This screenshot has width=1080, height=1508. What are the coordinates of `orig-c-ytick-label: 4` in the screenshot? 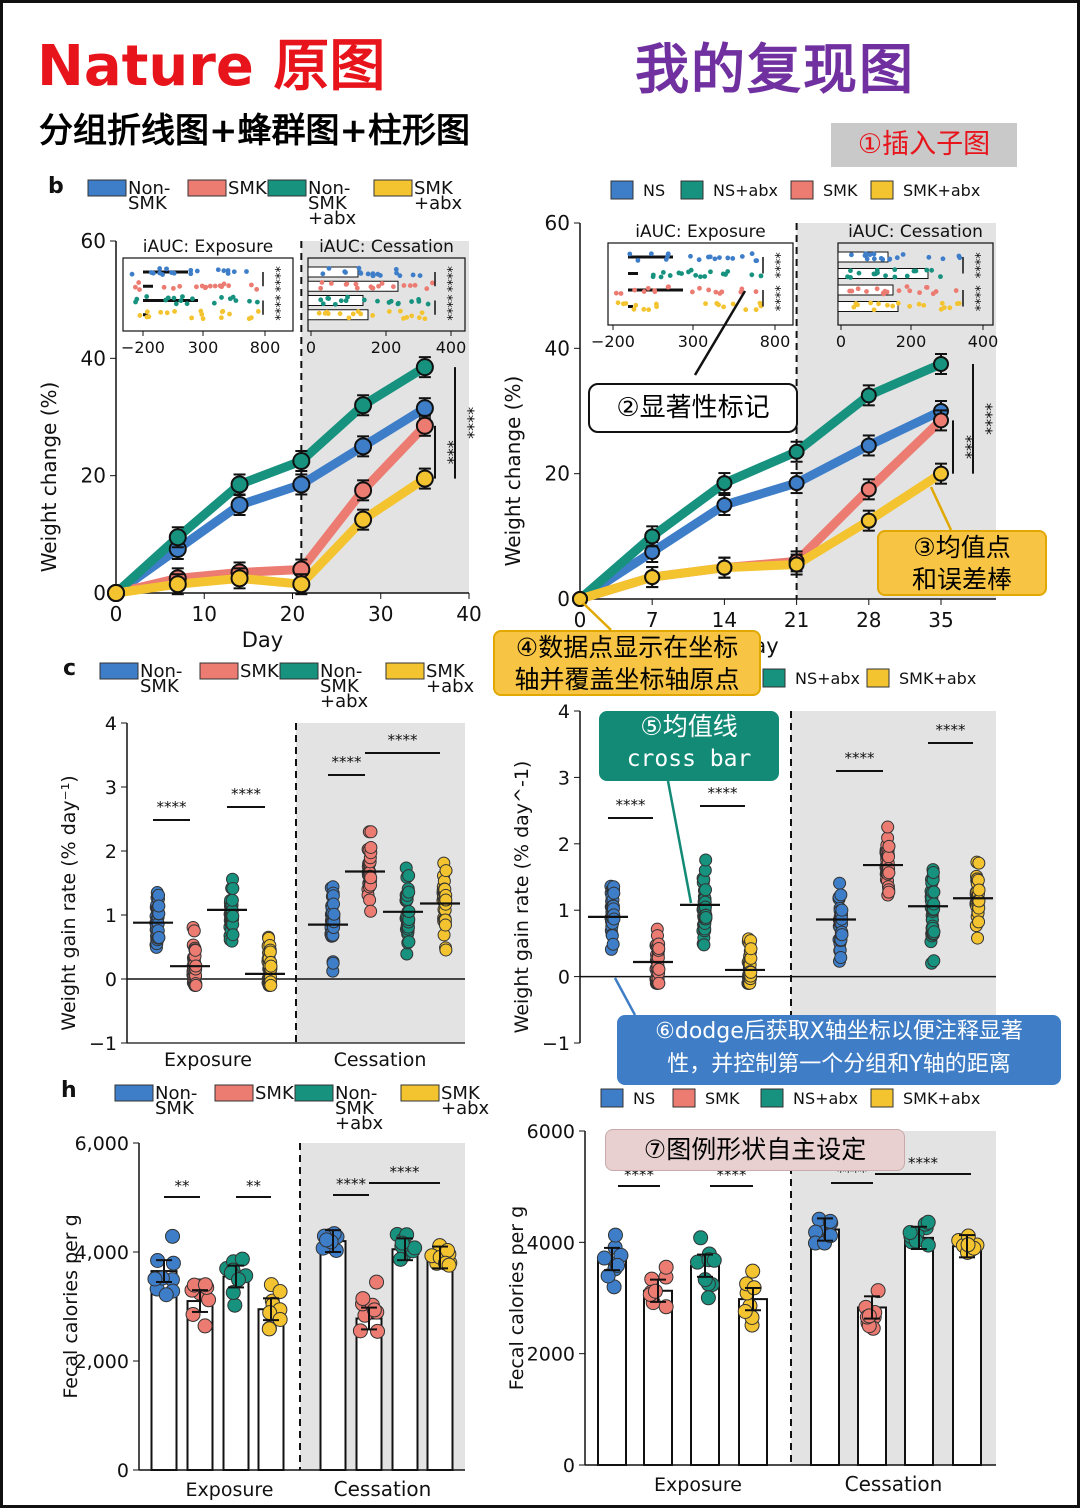 It's located at (111, 724).